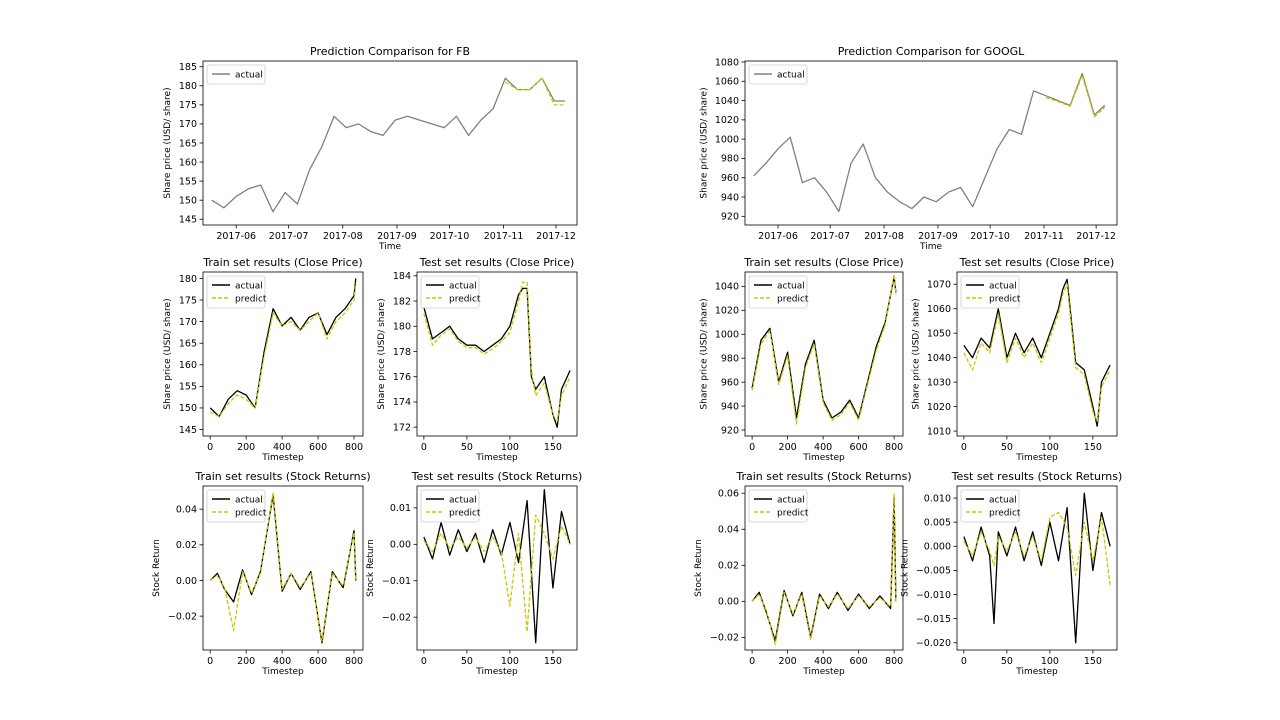 Image resolution: width=1280 pixels, height=720 pixels. Describe the element at coordinates (186, 509) in the screenshot. I see `y-tick-label: 0.04` at that location.